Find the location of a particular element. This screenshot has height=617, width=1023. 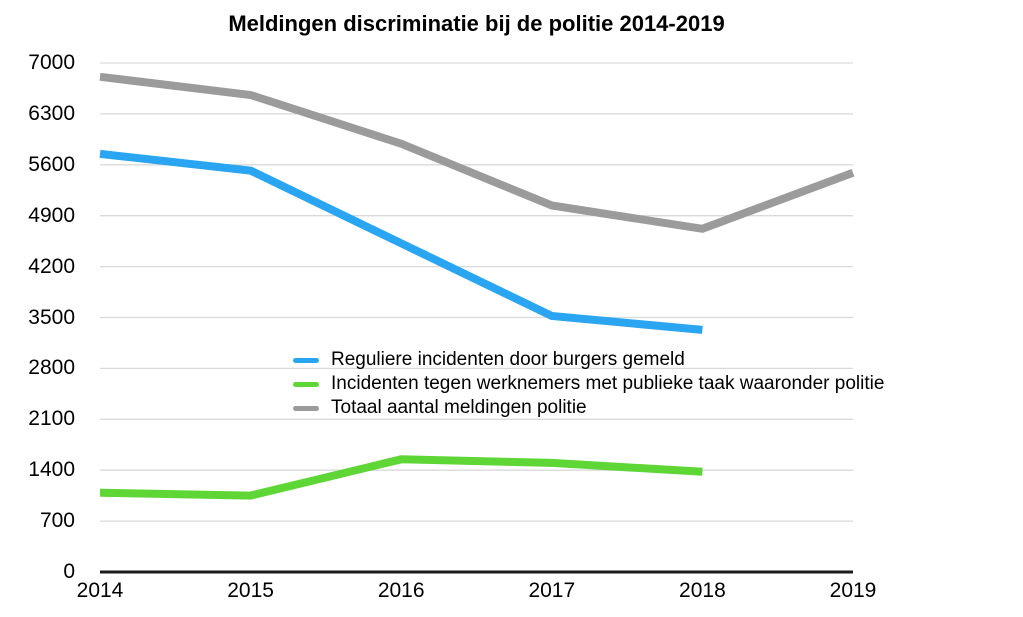

x-tick-label-2019: 2019 is located at coordinates (853, 590).